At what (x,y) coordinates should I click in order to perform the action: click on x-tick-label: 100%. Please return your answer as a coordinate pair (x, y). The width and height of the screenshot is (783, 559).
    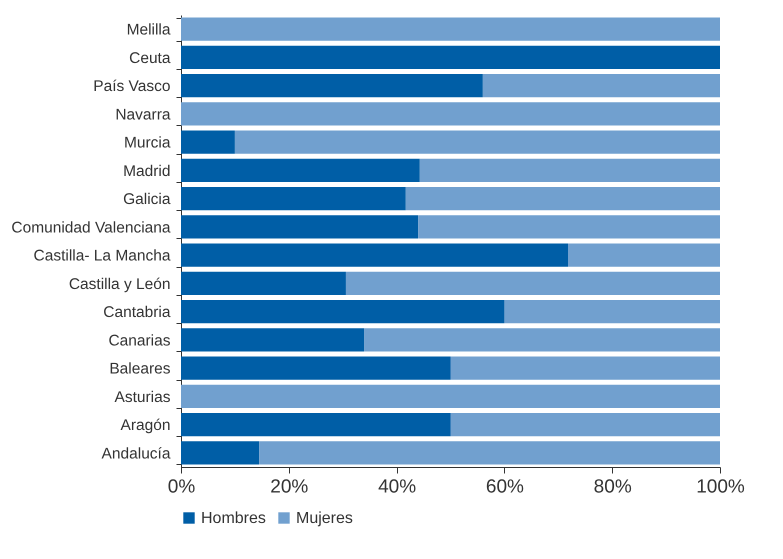
    Looking at the image, I should click on (720, 487).